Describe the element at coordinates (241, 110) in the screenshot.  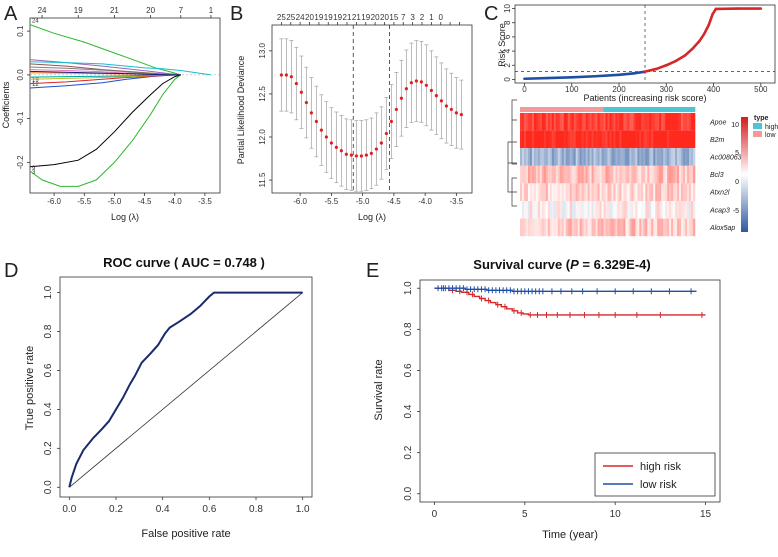
I see `panel-b-ylabel: Partial Likelihood Deviance` at that location.